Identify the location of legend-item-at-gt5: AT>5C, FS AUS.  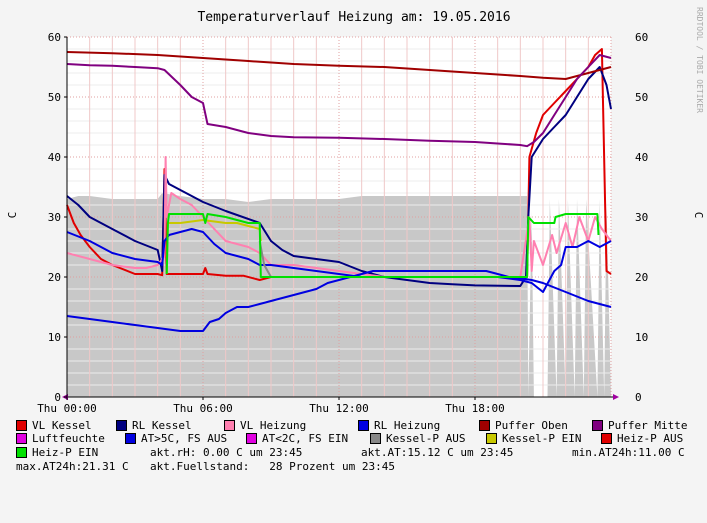
(176, 438).